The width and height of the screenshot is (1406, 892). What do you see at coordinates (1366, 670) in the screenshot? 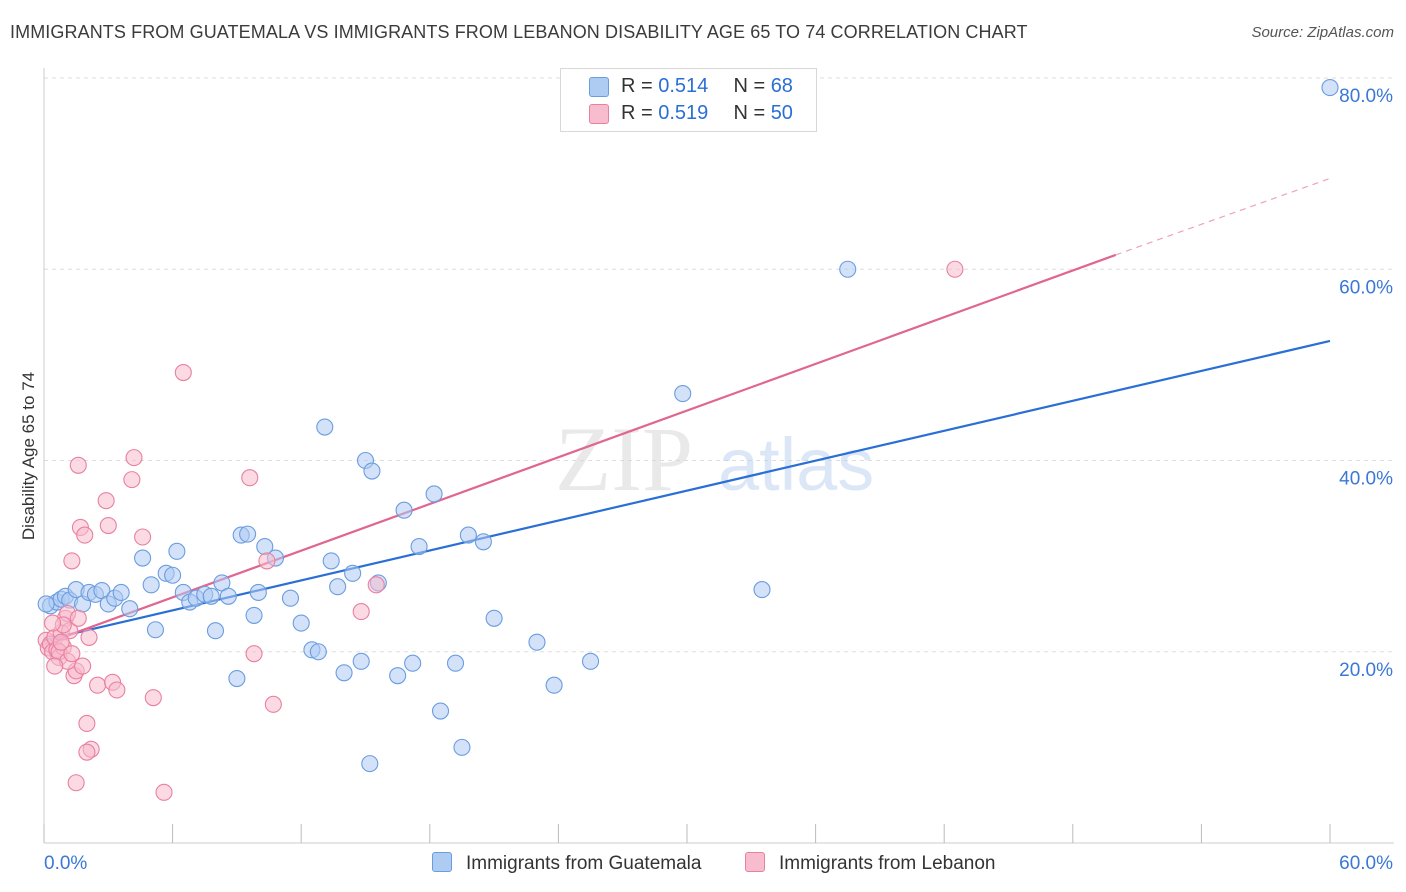
I see `y-tick-label: 20.0%` at bounding box center [1366, 670].